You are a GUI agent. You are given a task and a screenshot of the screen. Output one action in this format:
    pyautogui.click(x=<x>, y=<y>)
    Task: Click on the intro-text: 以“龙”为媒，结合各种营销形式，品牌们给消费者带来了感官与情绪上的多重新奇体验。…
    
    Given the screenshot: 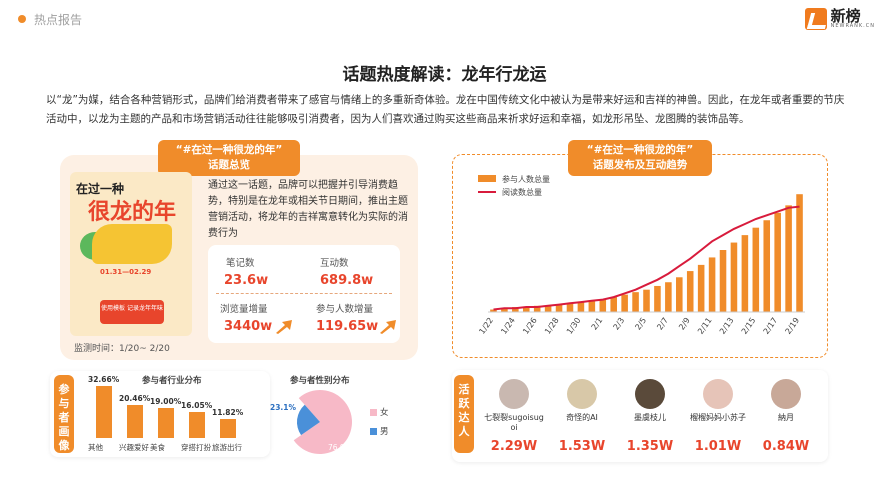 What is the action you would take?
    pyautogui.click(x=445, y=109)
    